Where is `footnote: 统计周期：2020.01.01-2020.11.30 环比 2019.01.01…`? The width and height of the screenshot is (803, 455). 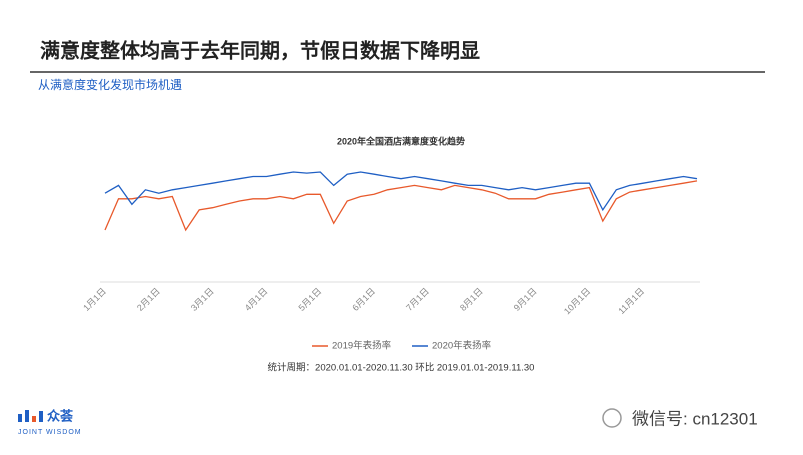 footnote: 统计周期：2020.01.01-2020.11.30 环比 2019.01.01… is located at coordinates (401, 368).